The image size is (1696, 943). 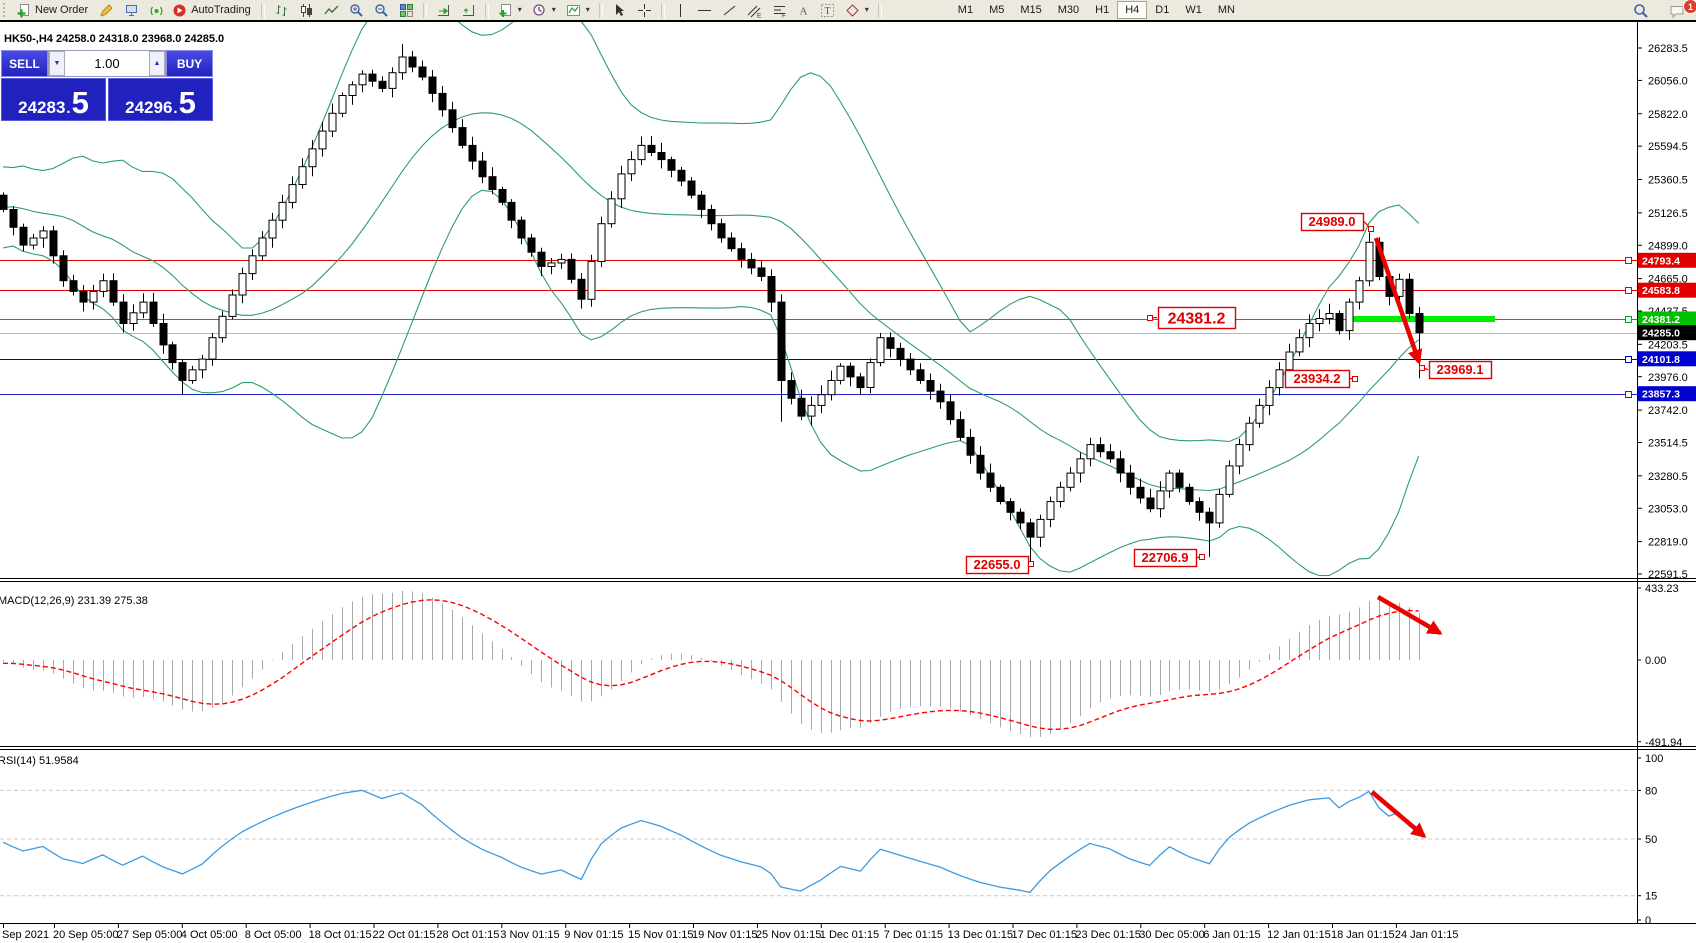 I want to click on time-axis-label: Sep 2021, so click(x=25, y=935).